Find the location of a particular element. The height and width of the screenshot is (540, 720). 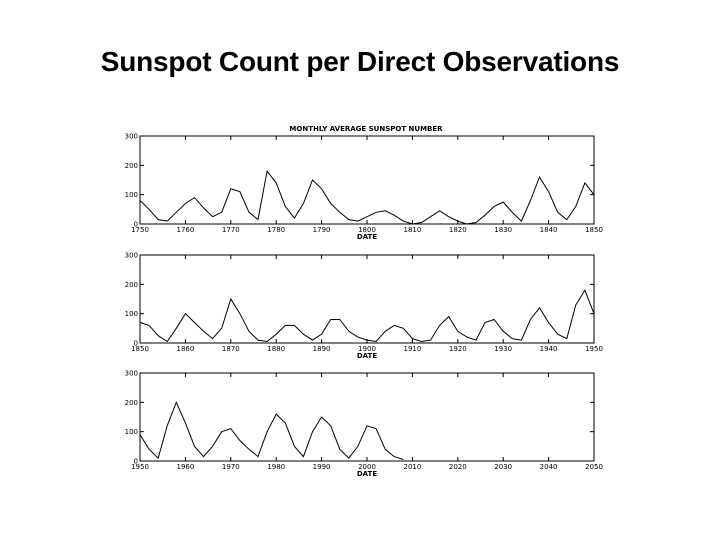

x-tick-label: 1990 is located at coordinates (322, 467).